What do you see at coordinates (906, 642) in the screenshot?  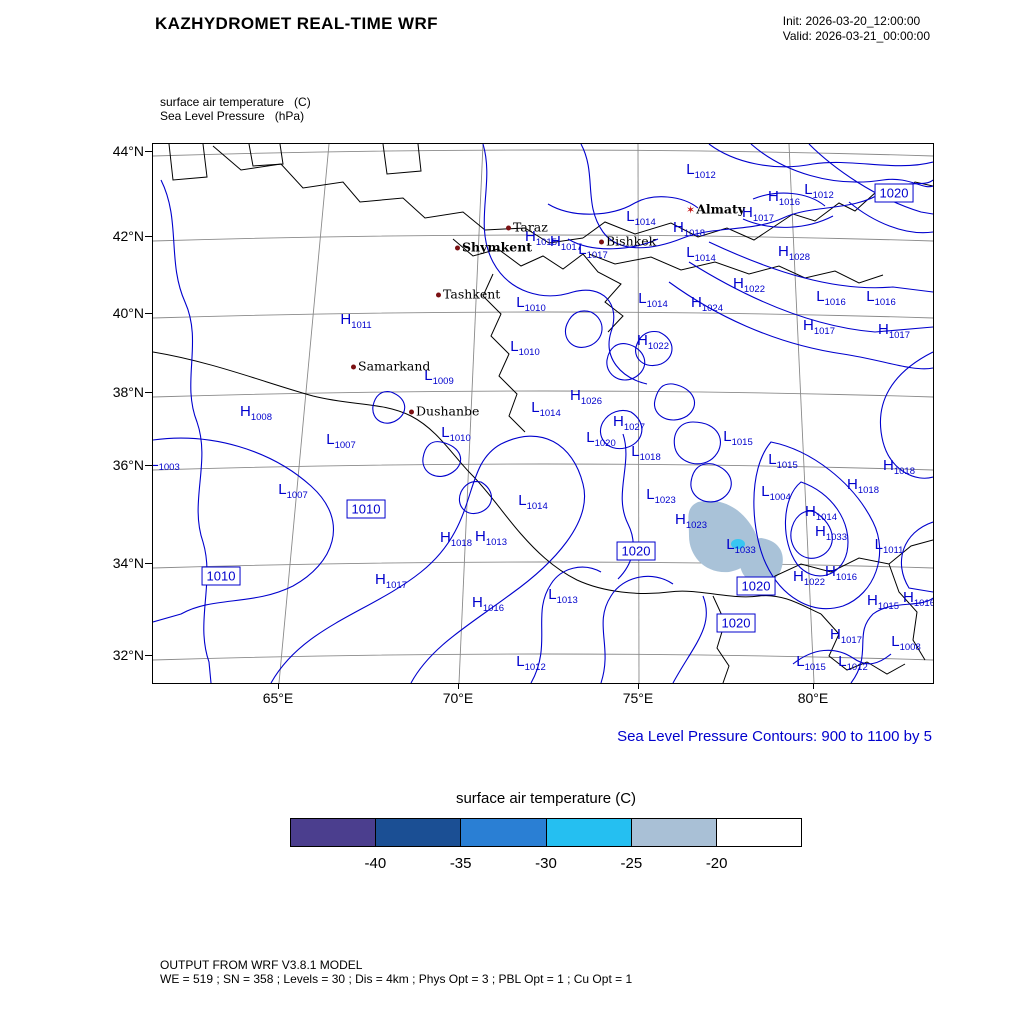 I see `pressure-center-label: L1008` at bounding box center [906, 642].